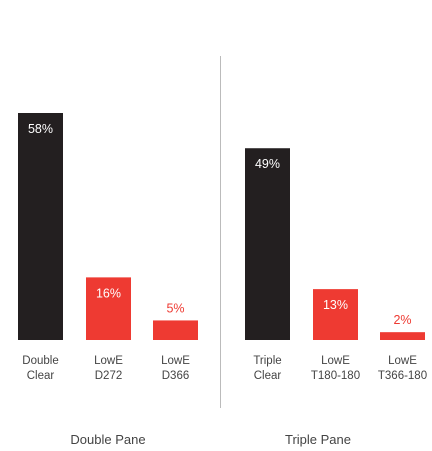  I want to click on category-label-double-1-line1: D272, so click(109, 376).